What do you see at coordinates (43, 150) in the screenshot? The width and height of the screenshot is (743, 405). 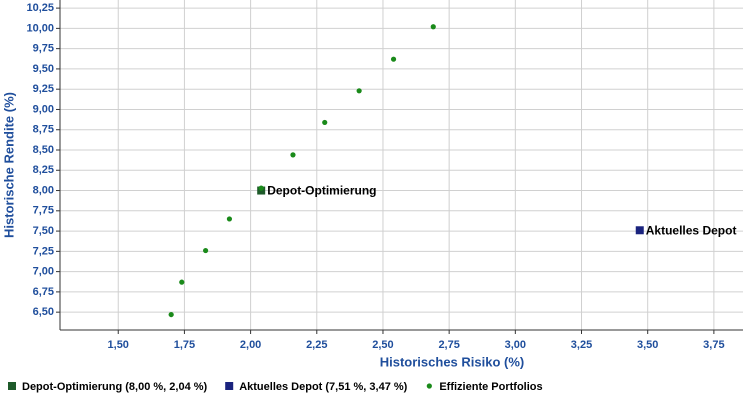 I see `y-tick-label: 8,50` at bounding box center [43, 150].